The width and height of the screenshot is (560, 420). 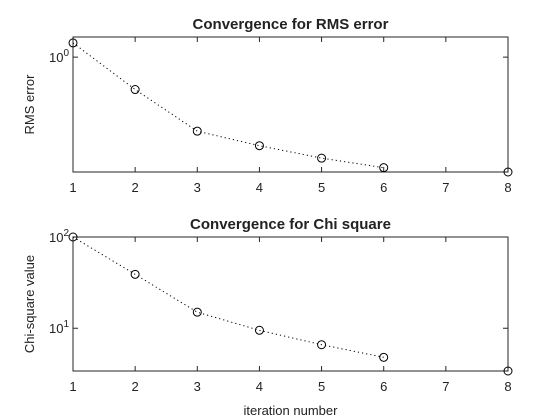 What do you see at coordinates (290, 224) in the screenshot?
I see `chi-square-title: Convergence for Chi square` at bounding box center [290, 224].